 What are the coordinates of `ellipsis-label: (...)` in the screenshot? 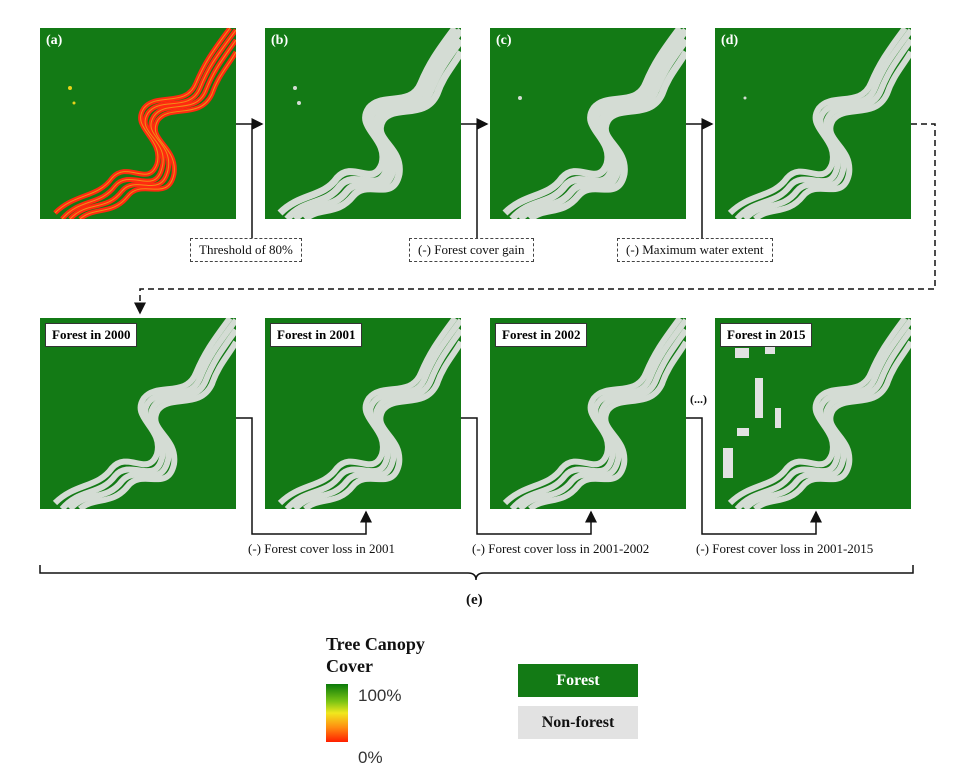 It's located at (698, 399).